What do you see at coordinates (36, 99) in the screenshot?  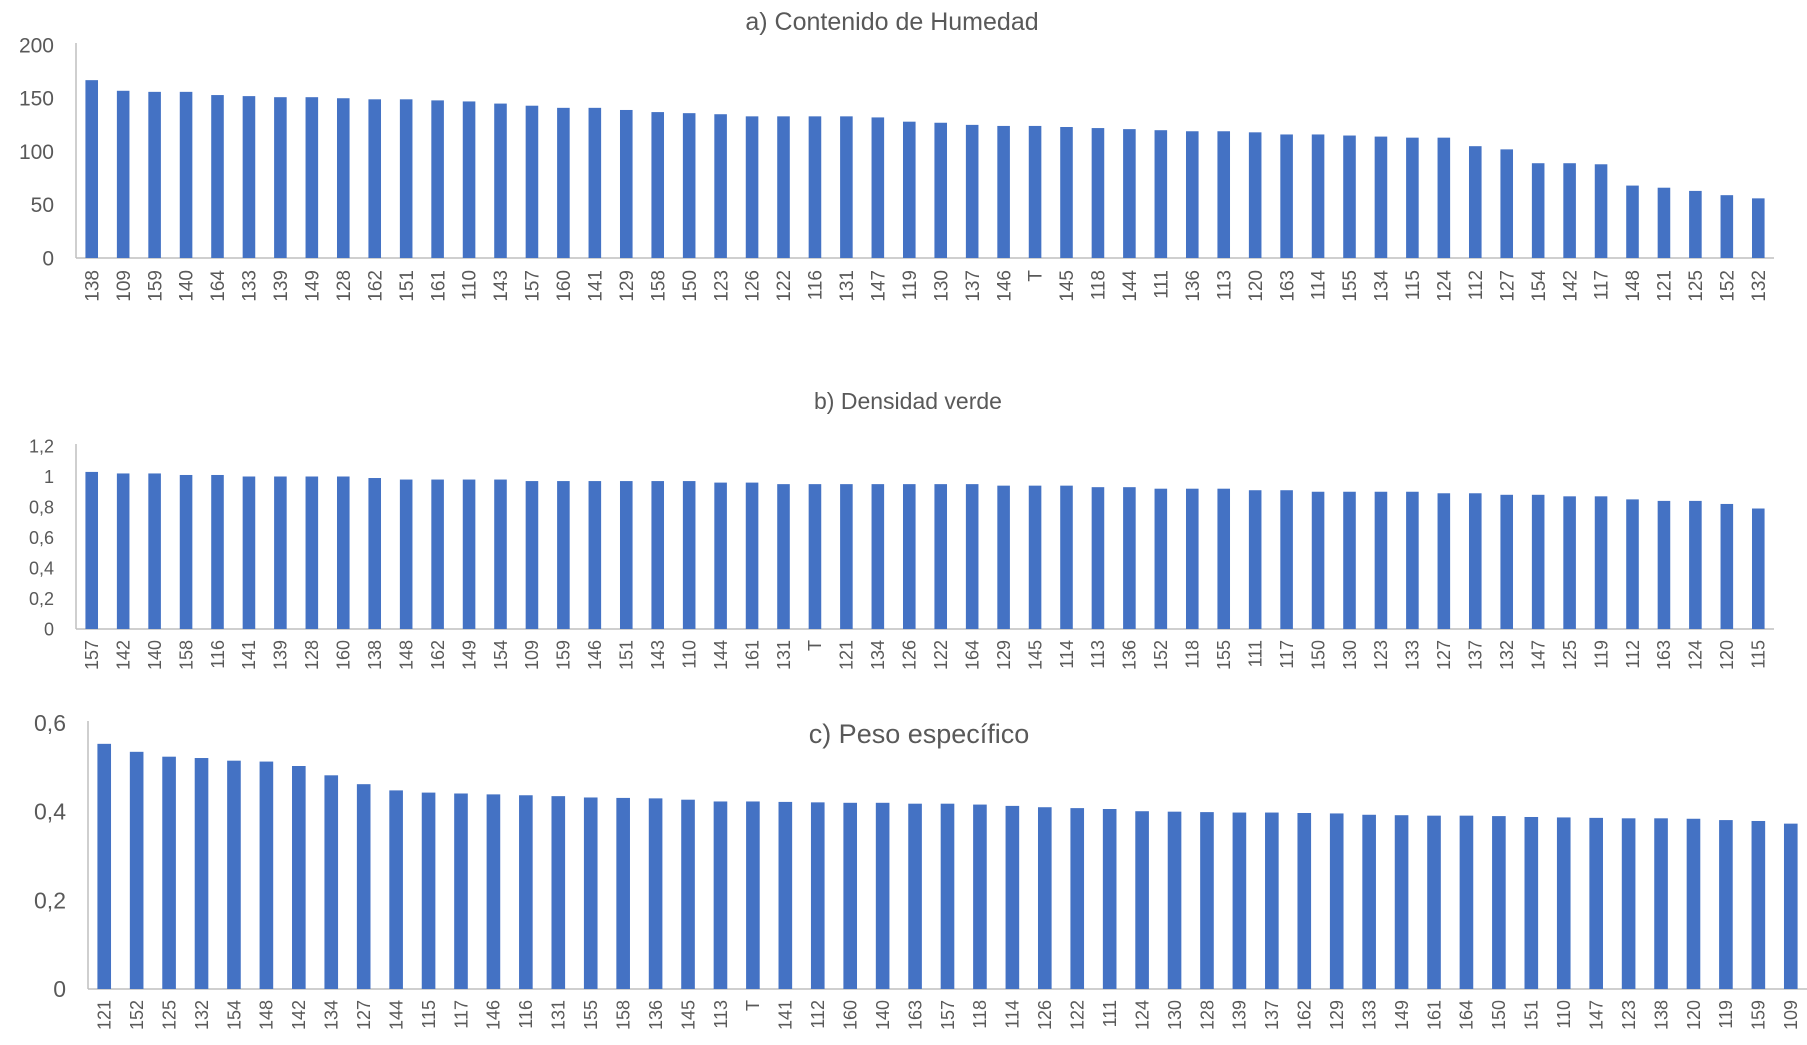 I see `y-tick-label: 150` at bounding box center [36, 99].